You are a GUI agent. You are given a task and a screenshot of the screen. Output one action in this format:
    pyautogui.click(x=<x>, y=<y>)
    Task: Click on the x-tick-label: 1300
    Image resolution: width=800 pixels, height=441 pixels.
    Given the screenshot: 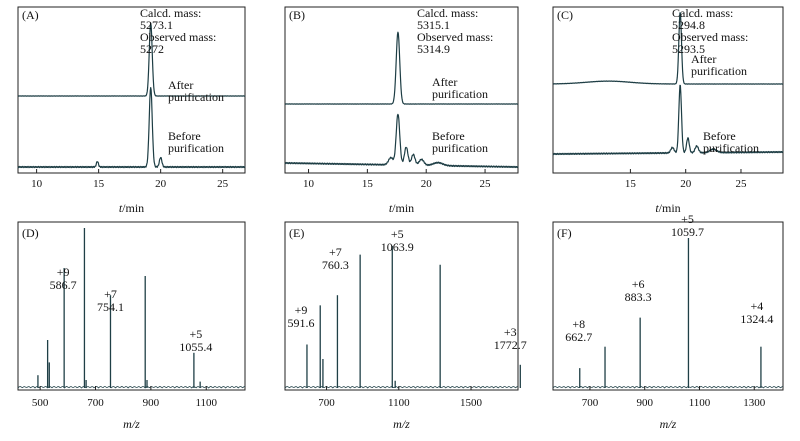 What is the action you would take?
    pyautogui.click(x=754, y=403)
    